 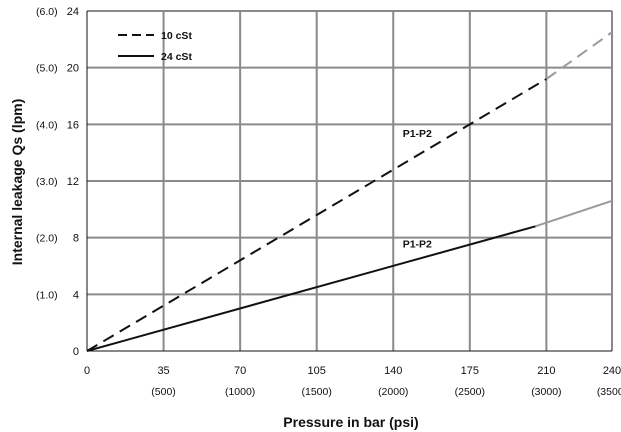 I want to click on y-tick-label: 24, so click(x=73, y=12).